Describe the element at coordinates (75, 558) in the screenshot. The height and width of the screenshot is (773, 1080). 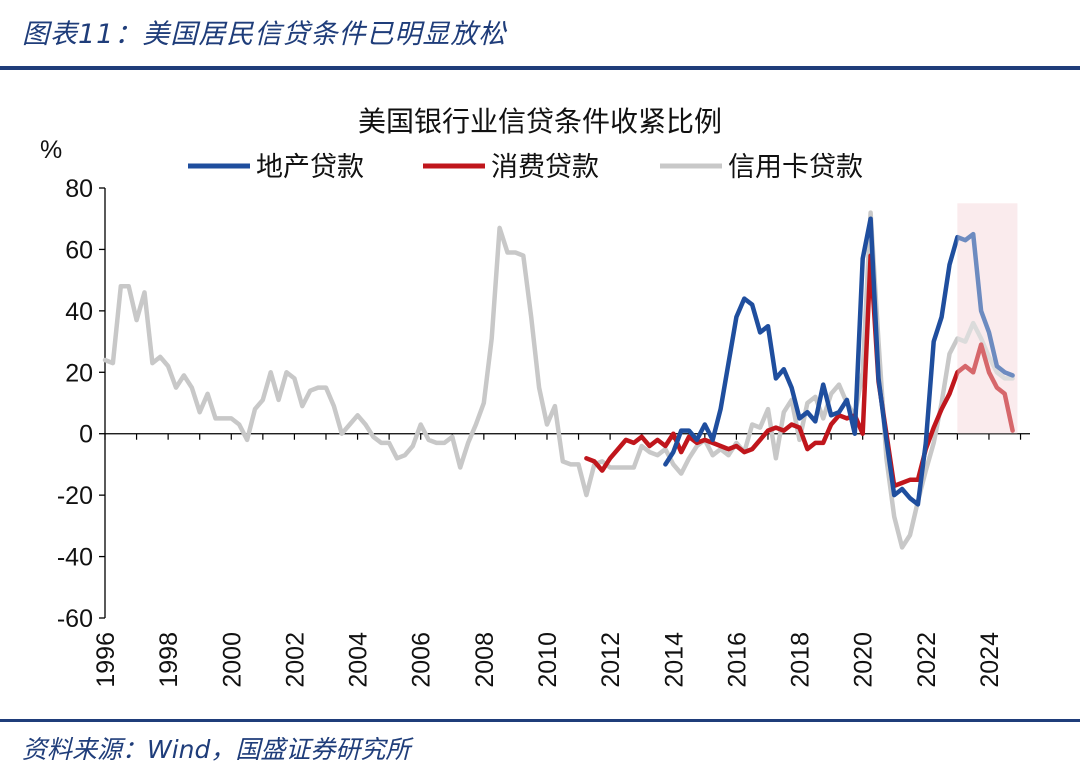
I see `y-tick-label: -40` at that location.